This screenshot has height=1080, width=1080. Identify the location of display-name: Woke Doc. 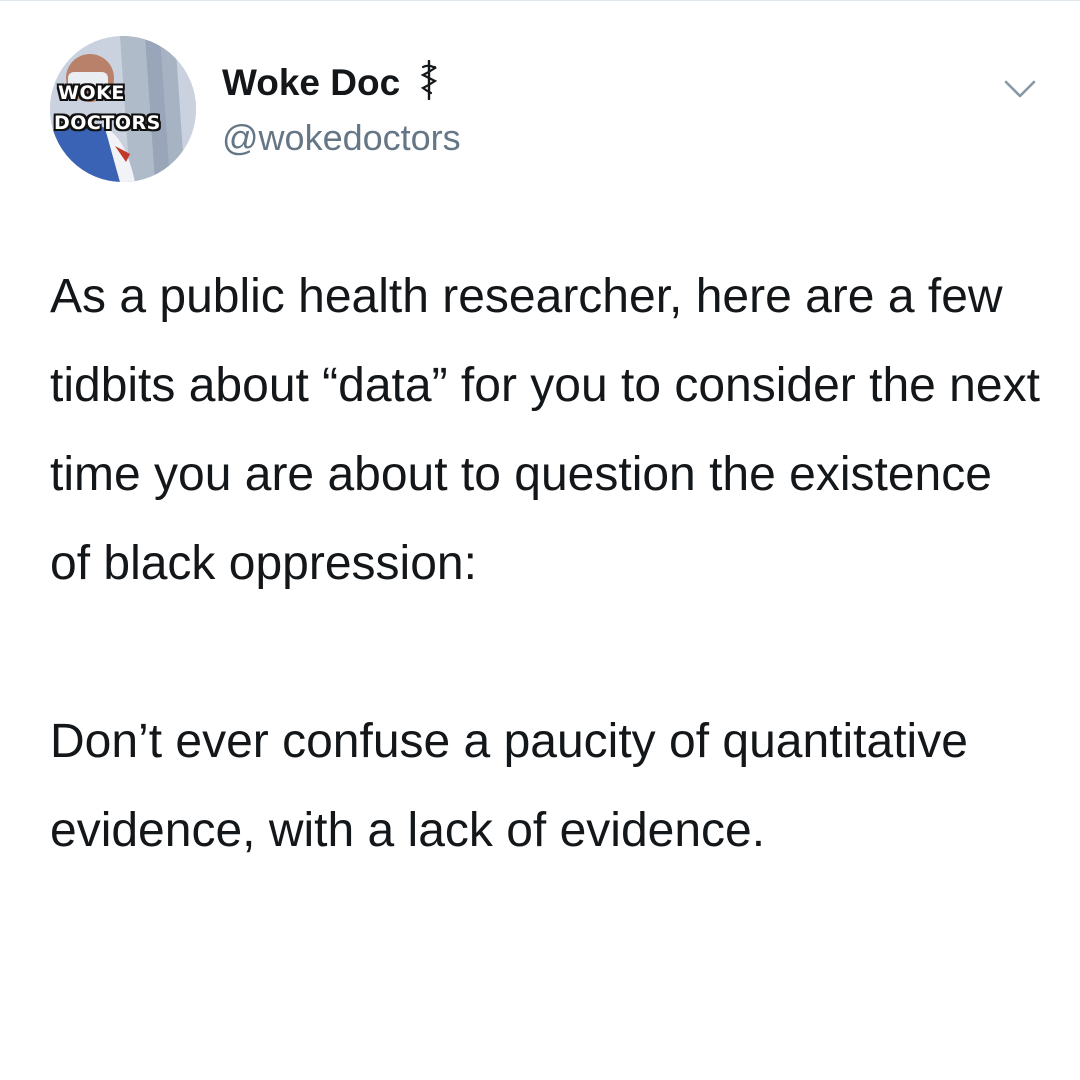
(311, 82).